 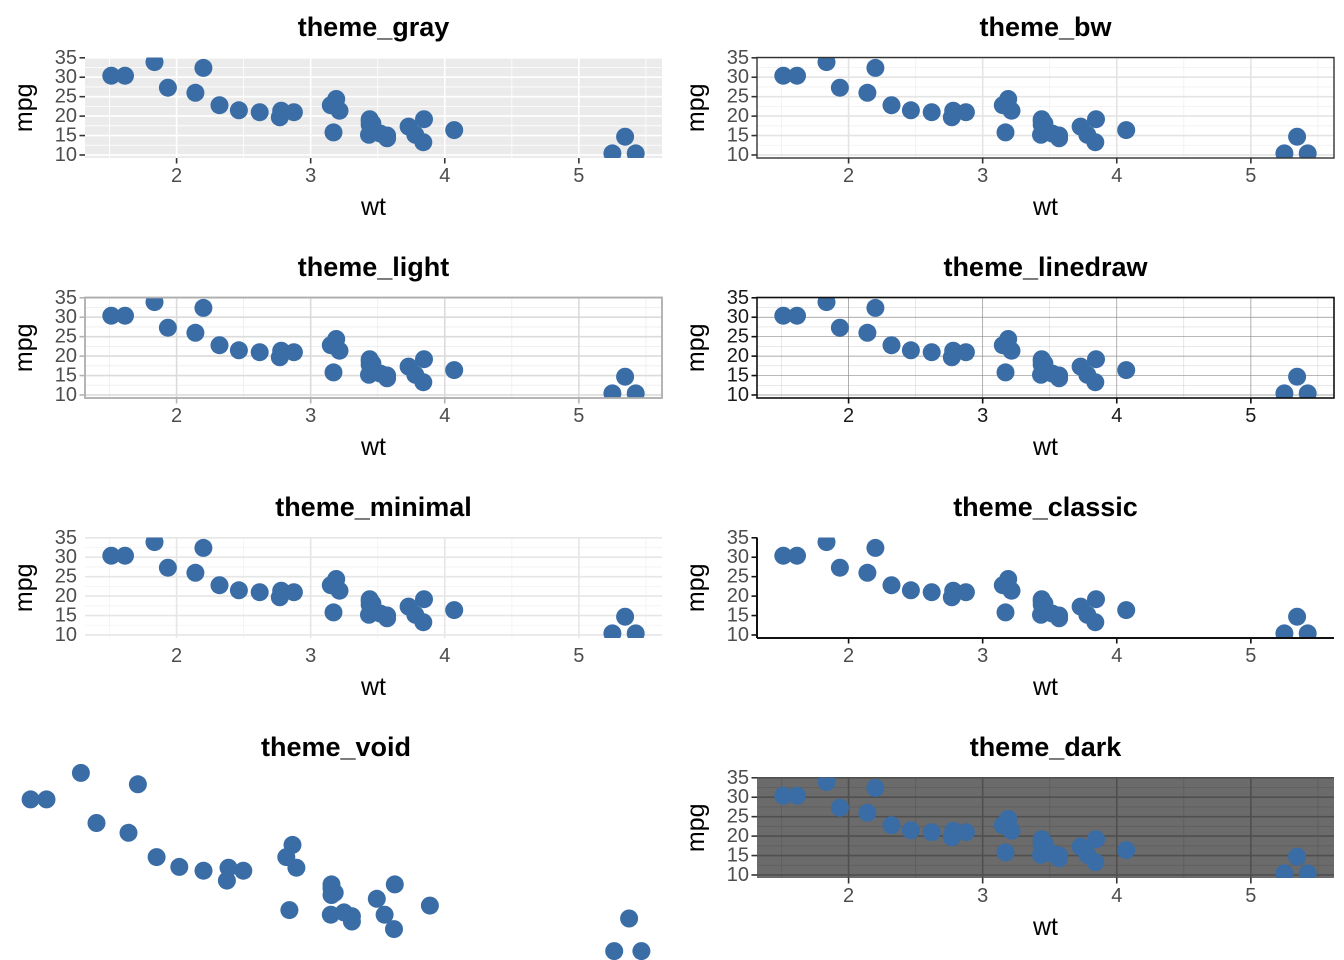 What do you see at coordinates (374, 27) in the screenshot?
I see `plot-title: theme_gray` at bounding box center [374, 27].